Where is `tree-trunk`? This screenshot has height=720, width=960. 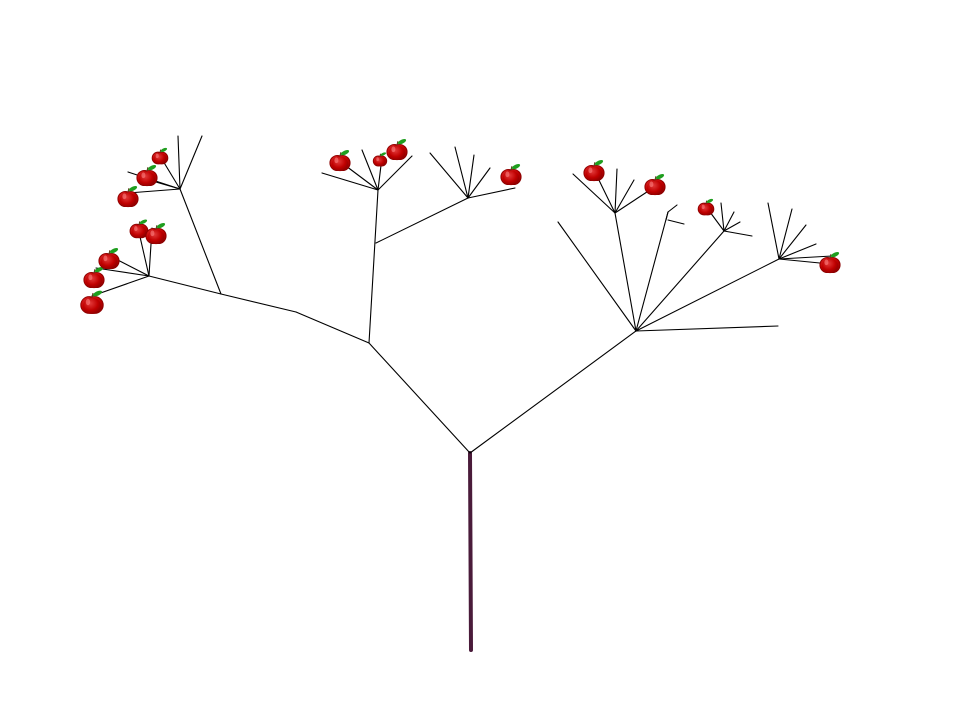
tree-trunk is located at coordinates (470, 551).